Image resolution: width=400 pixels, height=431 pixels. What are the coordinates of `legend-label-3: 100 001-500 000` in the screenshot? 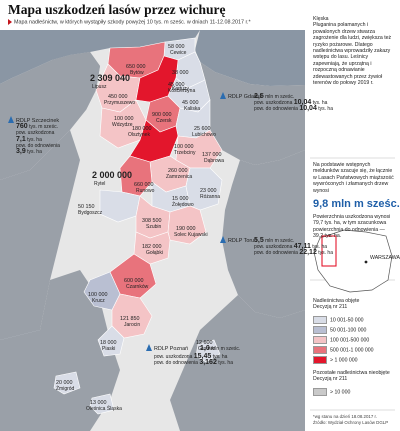 It's located at (350, 340).